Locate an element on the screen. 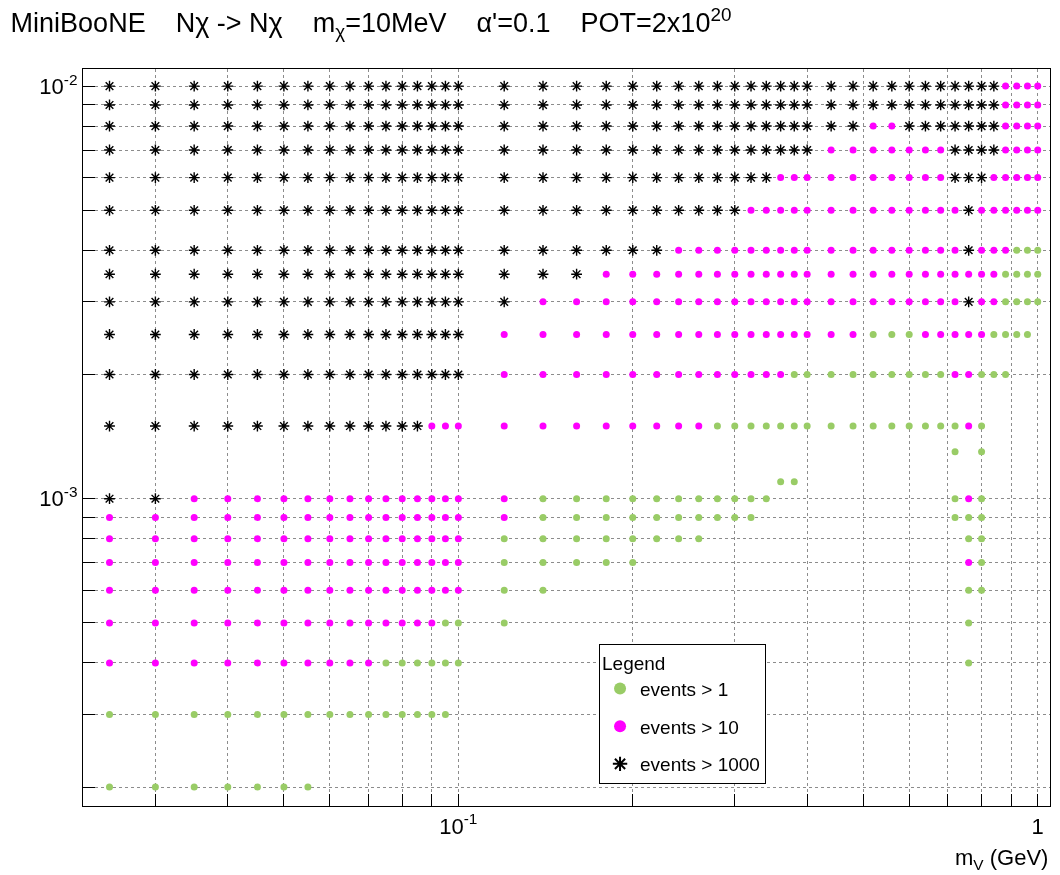 Image resolution: width=1060 pixels, height=875 pixels. legend-label: events > 10 is located at coordinates (689, 727).